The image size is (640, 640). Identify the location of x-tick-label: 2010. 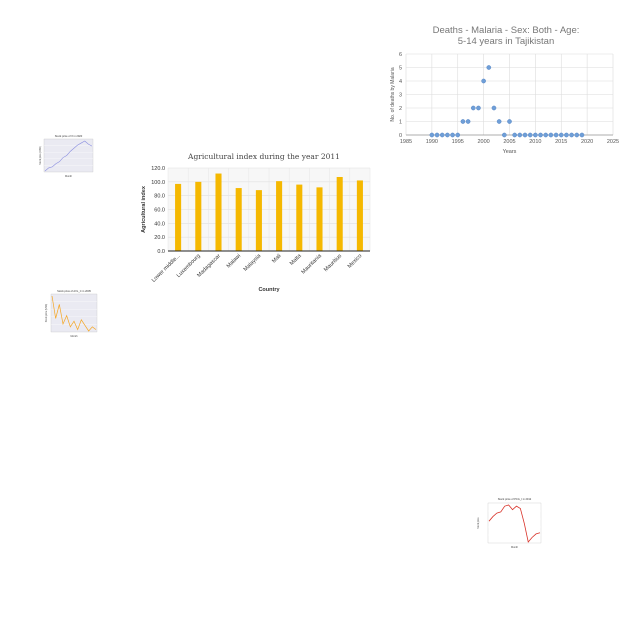
(535, 142).